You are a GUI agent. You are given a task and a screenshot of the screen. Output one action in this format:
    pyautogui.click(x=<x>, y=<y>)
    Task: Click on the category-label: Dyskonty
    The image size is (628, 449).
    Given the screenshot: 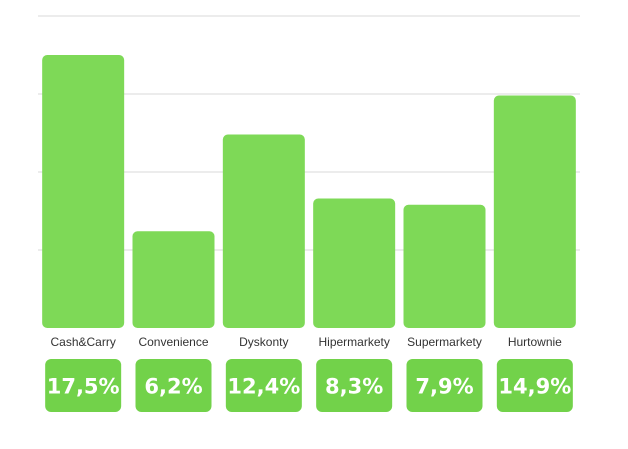 What is the action you would take?
    pyautogui.click(x=263, y=342)
    